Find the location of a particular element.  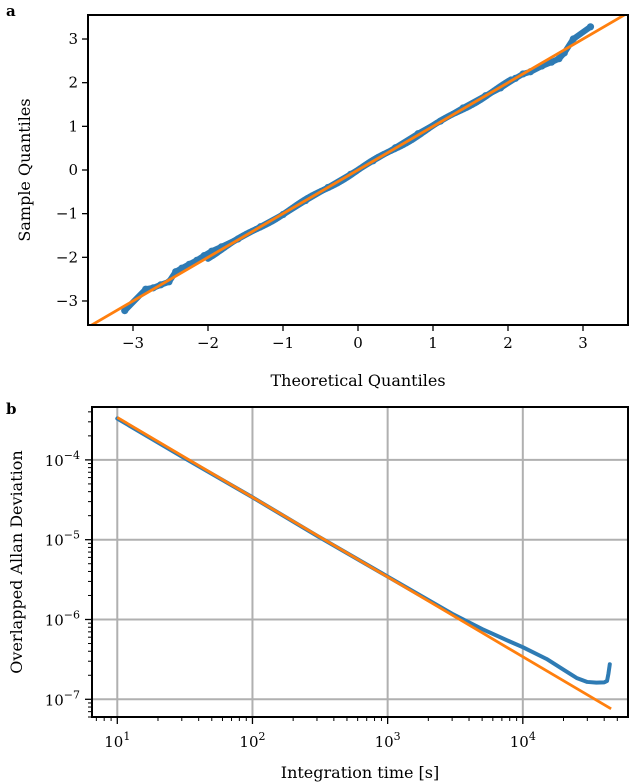

qq-y-tick-label: −2 is located at coordinates (67, 257).